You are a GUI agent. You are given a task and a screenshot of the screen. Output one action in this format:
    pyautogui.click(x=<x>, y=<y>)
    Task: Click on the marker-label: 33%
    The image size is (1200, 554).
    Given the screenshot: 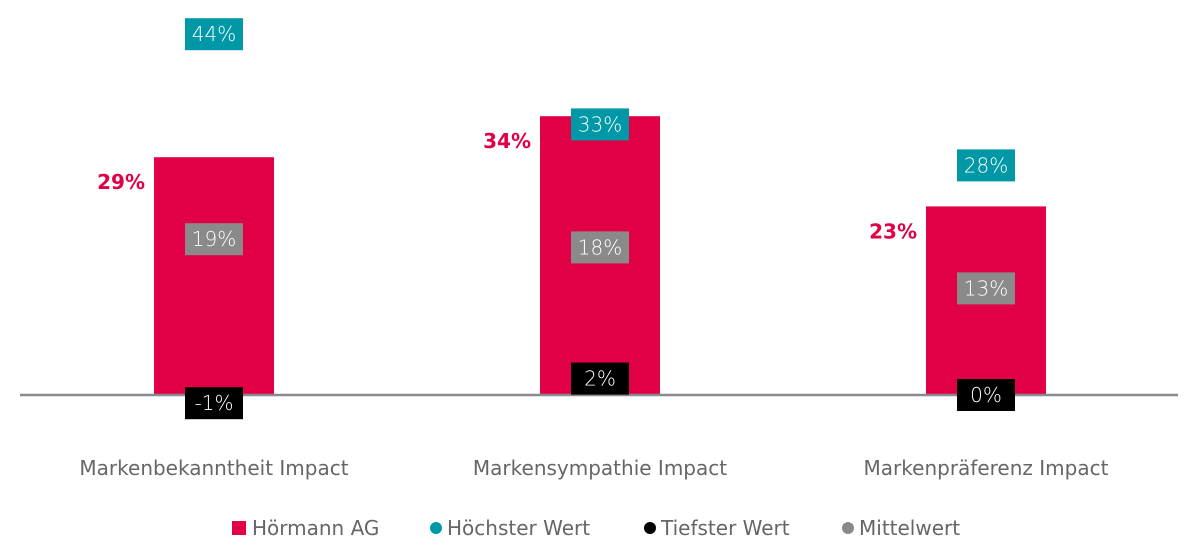 What is the action you would take?
    pyautogui.click(x=600, y=124)
    